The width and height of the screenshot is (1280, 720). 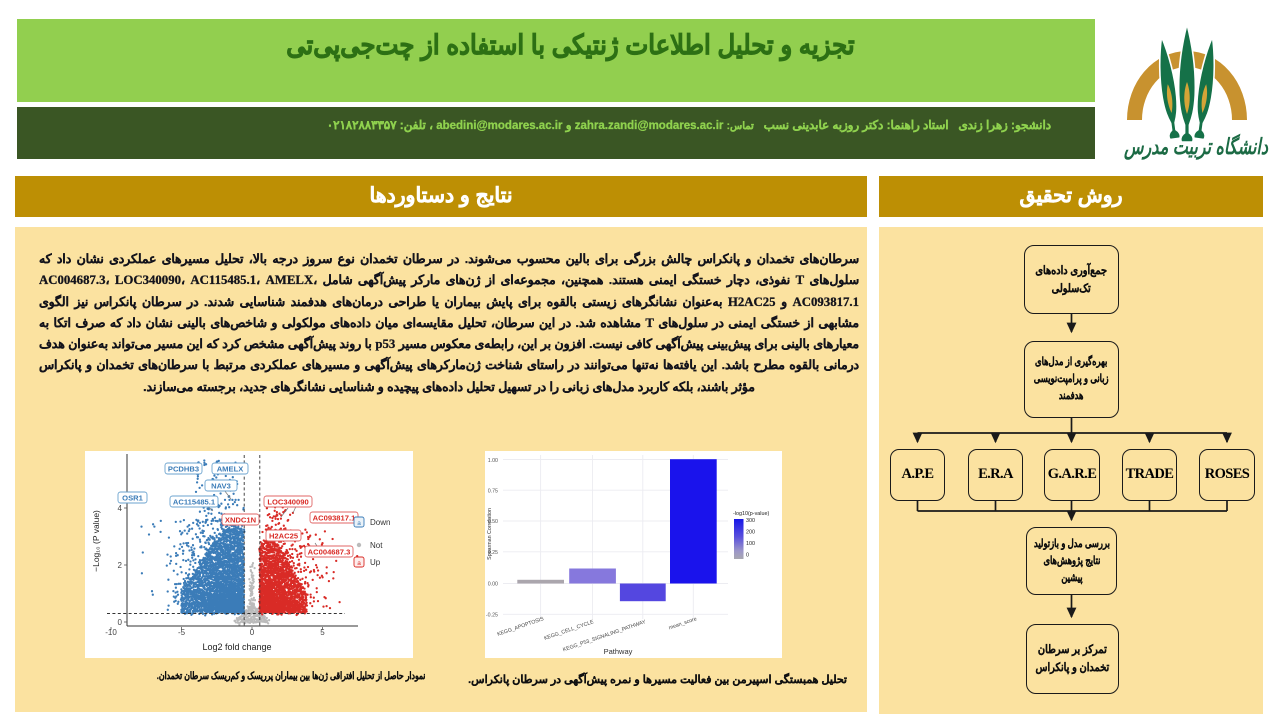 I want to click on svg-text: Down, so click(x=380, y=522).